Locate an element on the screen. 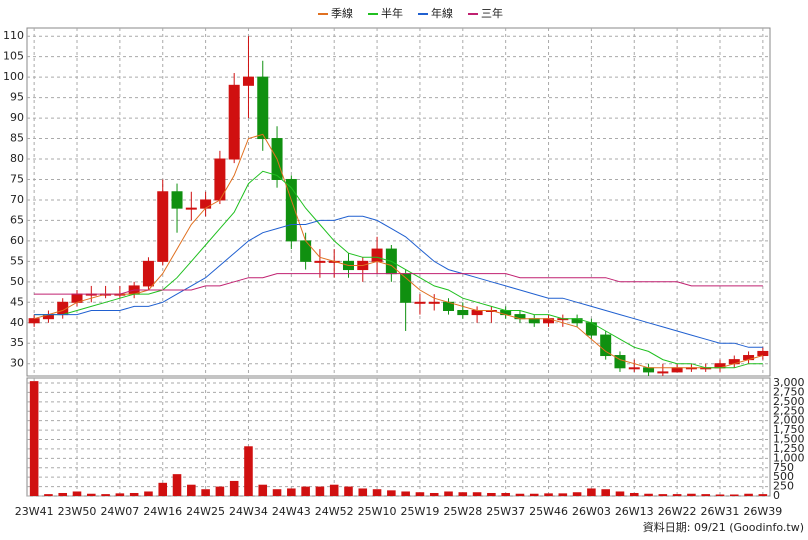 The image size is (808, 540). y-tick-label: 30 is located at coordinates (17, 363).